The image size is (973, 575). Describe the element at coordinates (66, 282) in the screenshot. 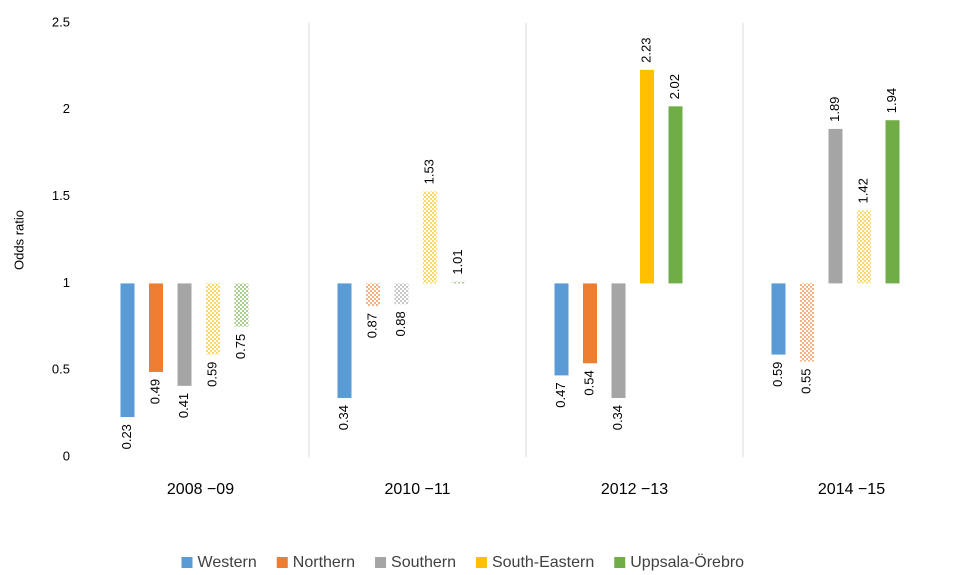

I see `y-tick-label: 1` at that location.